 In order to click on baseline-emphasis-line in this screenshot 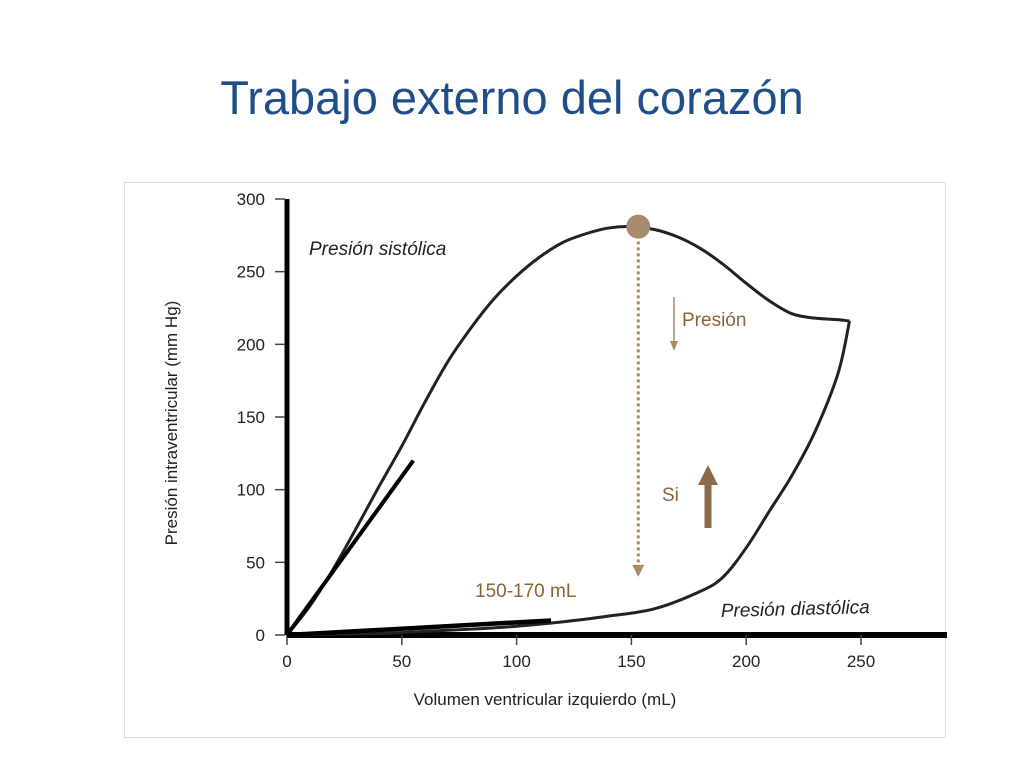, I will do `click(419, 628)`.